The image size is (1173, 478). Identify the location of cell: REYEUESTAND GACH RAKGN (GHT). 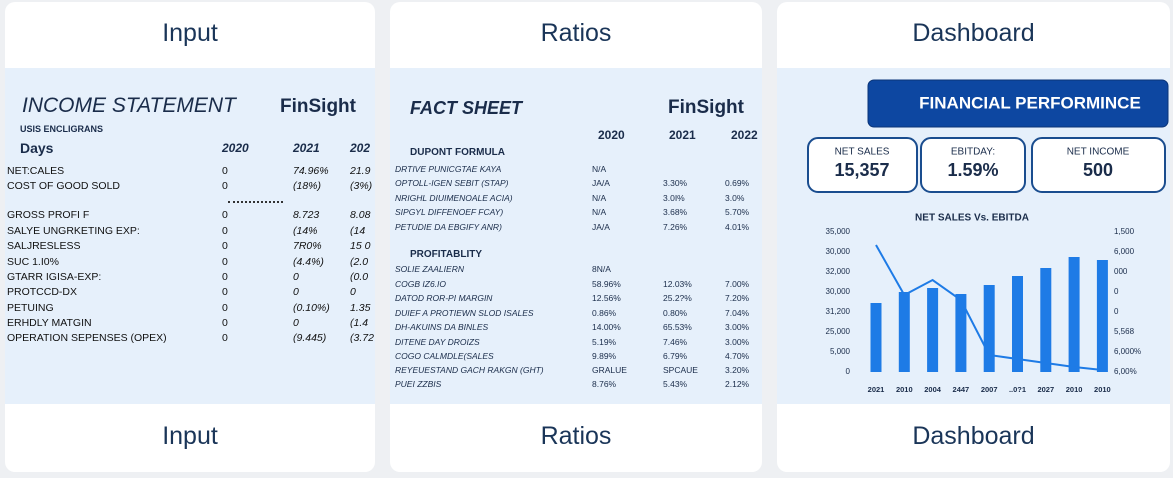
(469, 370).